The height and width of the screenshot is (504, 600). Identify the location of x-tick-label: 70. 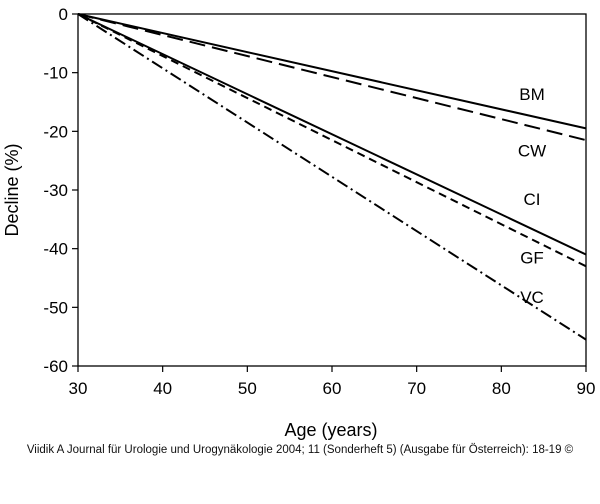
(416, 388).